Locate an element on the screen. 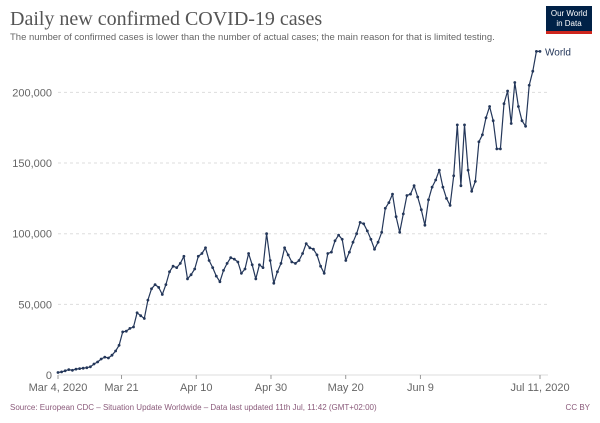 The image size is (600, 423). x-tick-label: Mar 21 is located at coordinates (121, 388).